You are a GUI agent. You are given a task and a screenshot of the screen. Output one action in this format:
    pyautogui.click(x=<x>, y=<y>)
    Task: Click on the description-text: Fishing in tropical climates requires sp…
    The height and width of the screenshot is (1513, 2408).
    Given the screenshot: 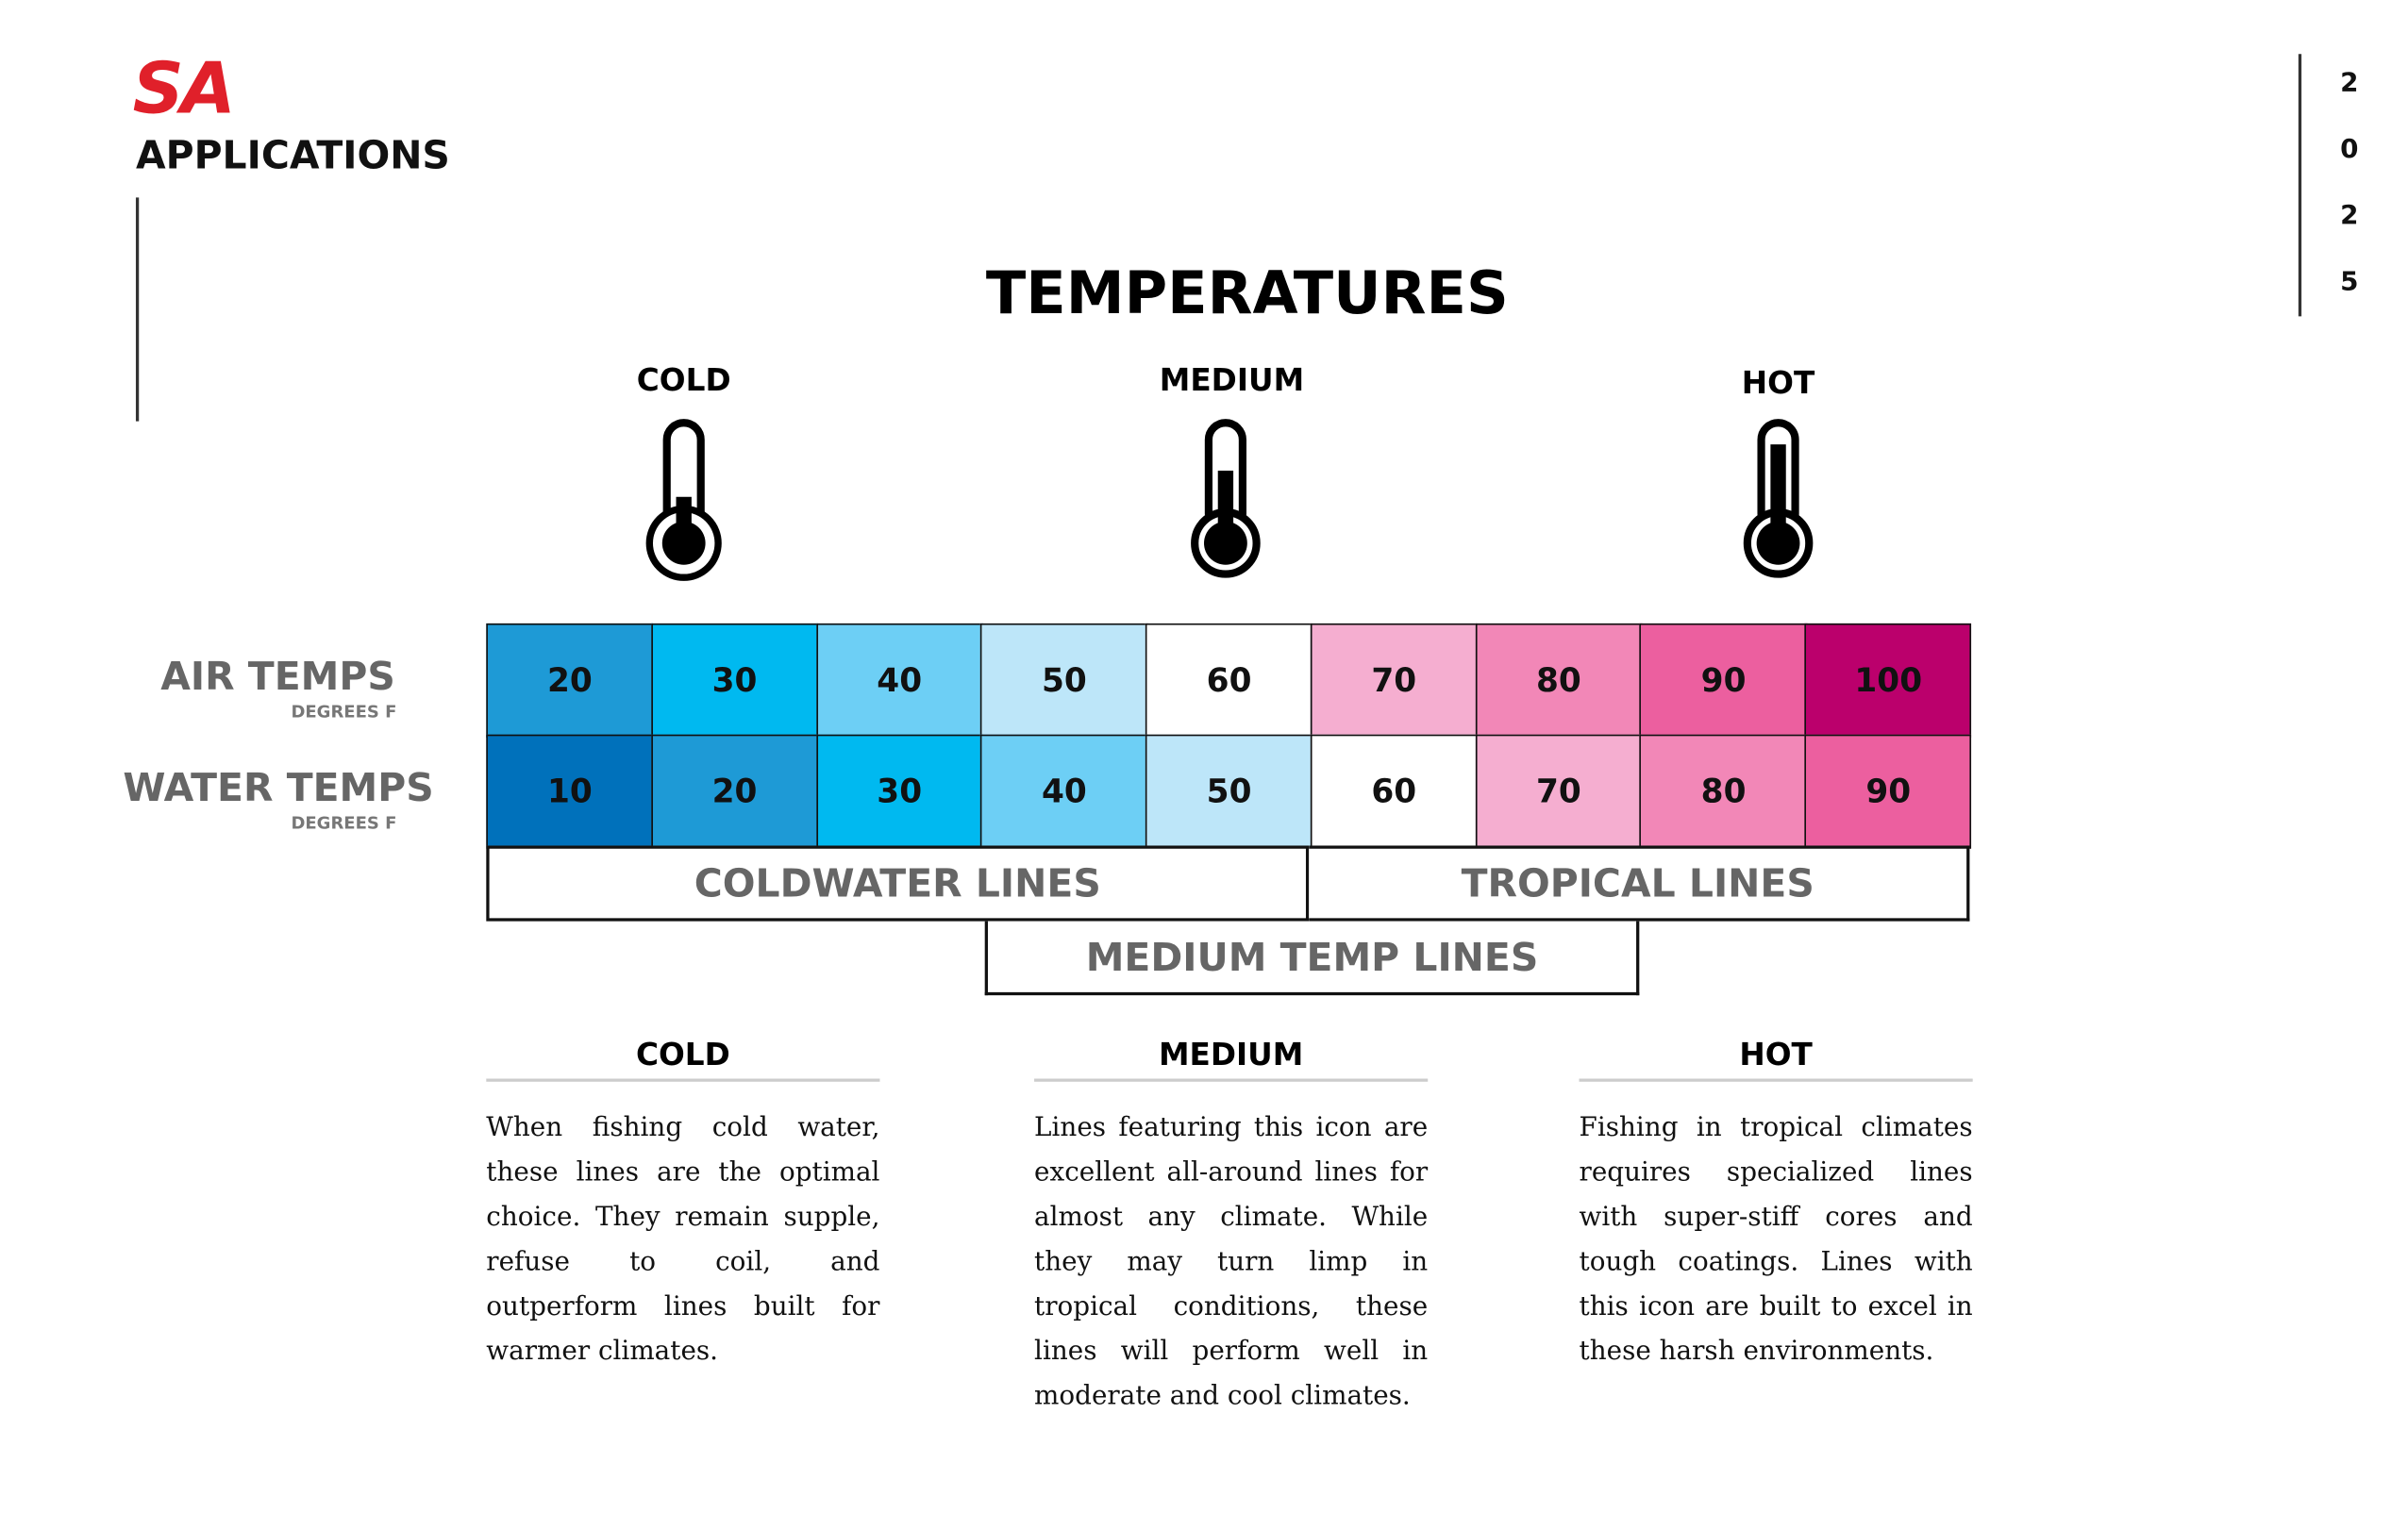 What is the action you would take?
    pyautogui.click(x=1776, y=1240)
    